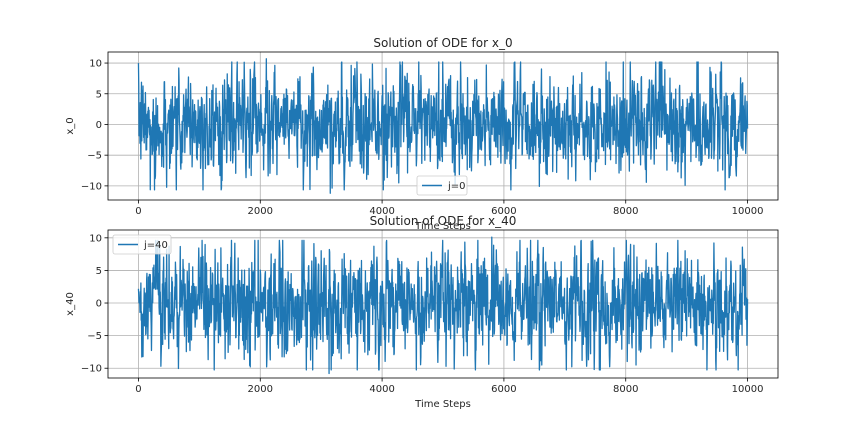 The height and width of the screenshot is (432, 864). What do you see at coordinates (456, 186) in the screenshot?
I see `legend-label: j=0` at bounding box center [456, 186].